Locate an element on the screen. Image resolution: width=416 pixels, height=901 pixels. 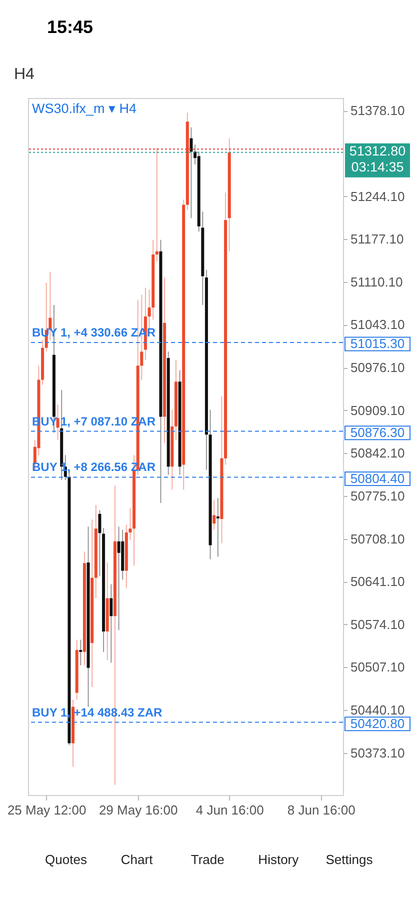
text: H4 is located at coordinates (24, 74).